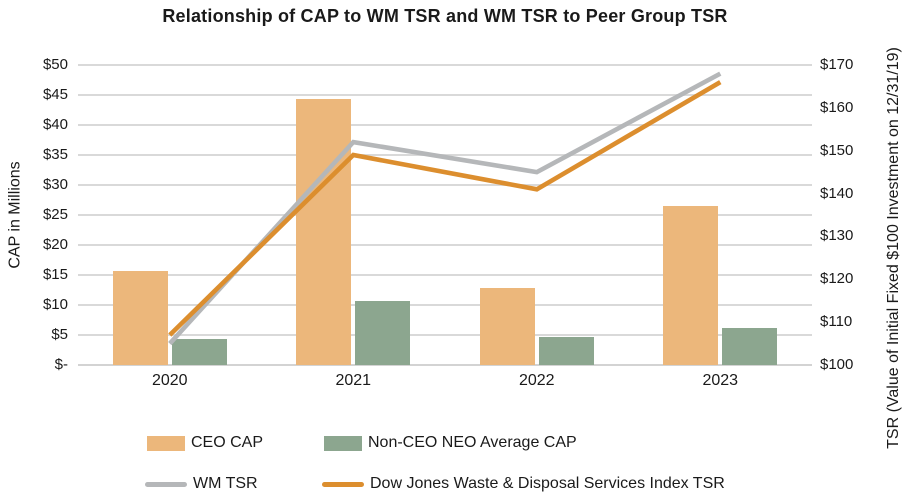 Image resolution: width=915 pixels, height=495 pixels. I want to click on bar-group-2021, so click(354, 215).